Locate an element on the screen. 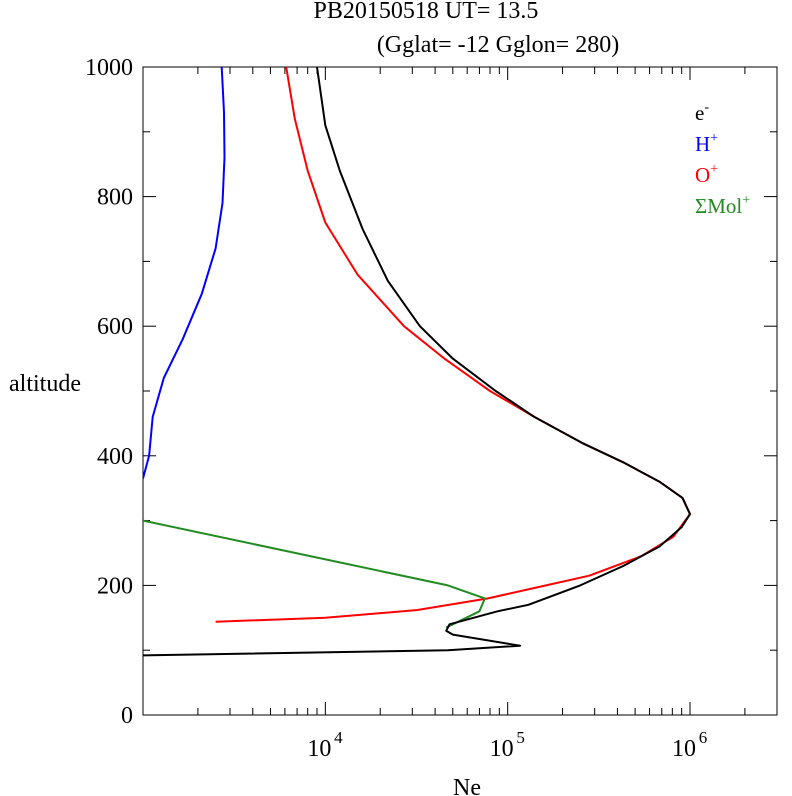  y-tick-label: 800 is located at coordinates (115, 198).